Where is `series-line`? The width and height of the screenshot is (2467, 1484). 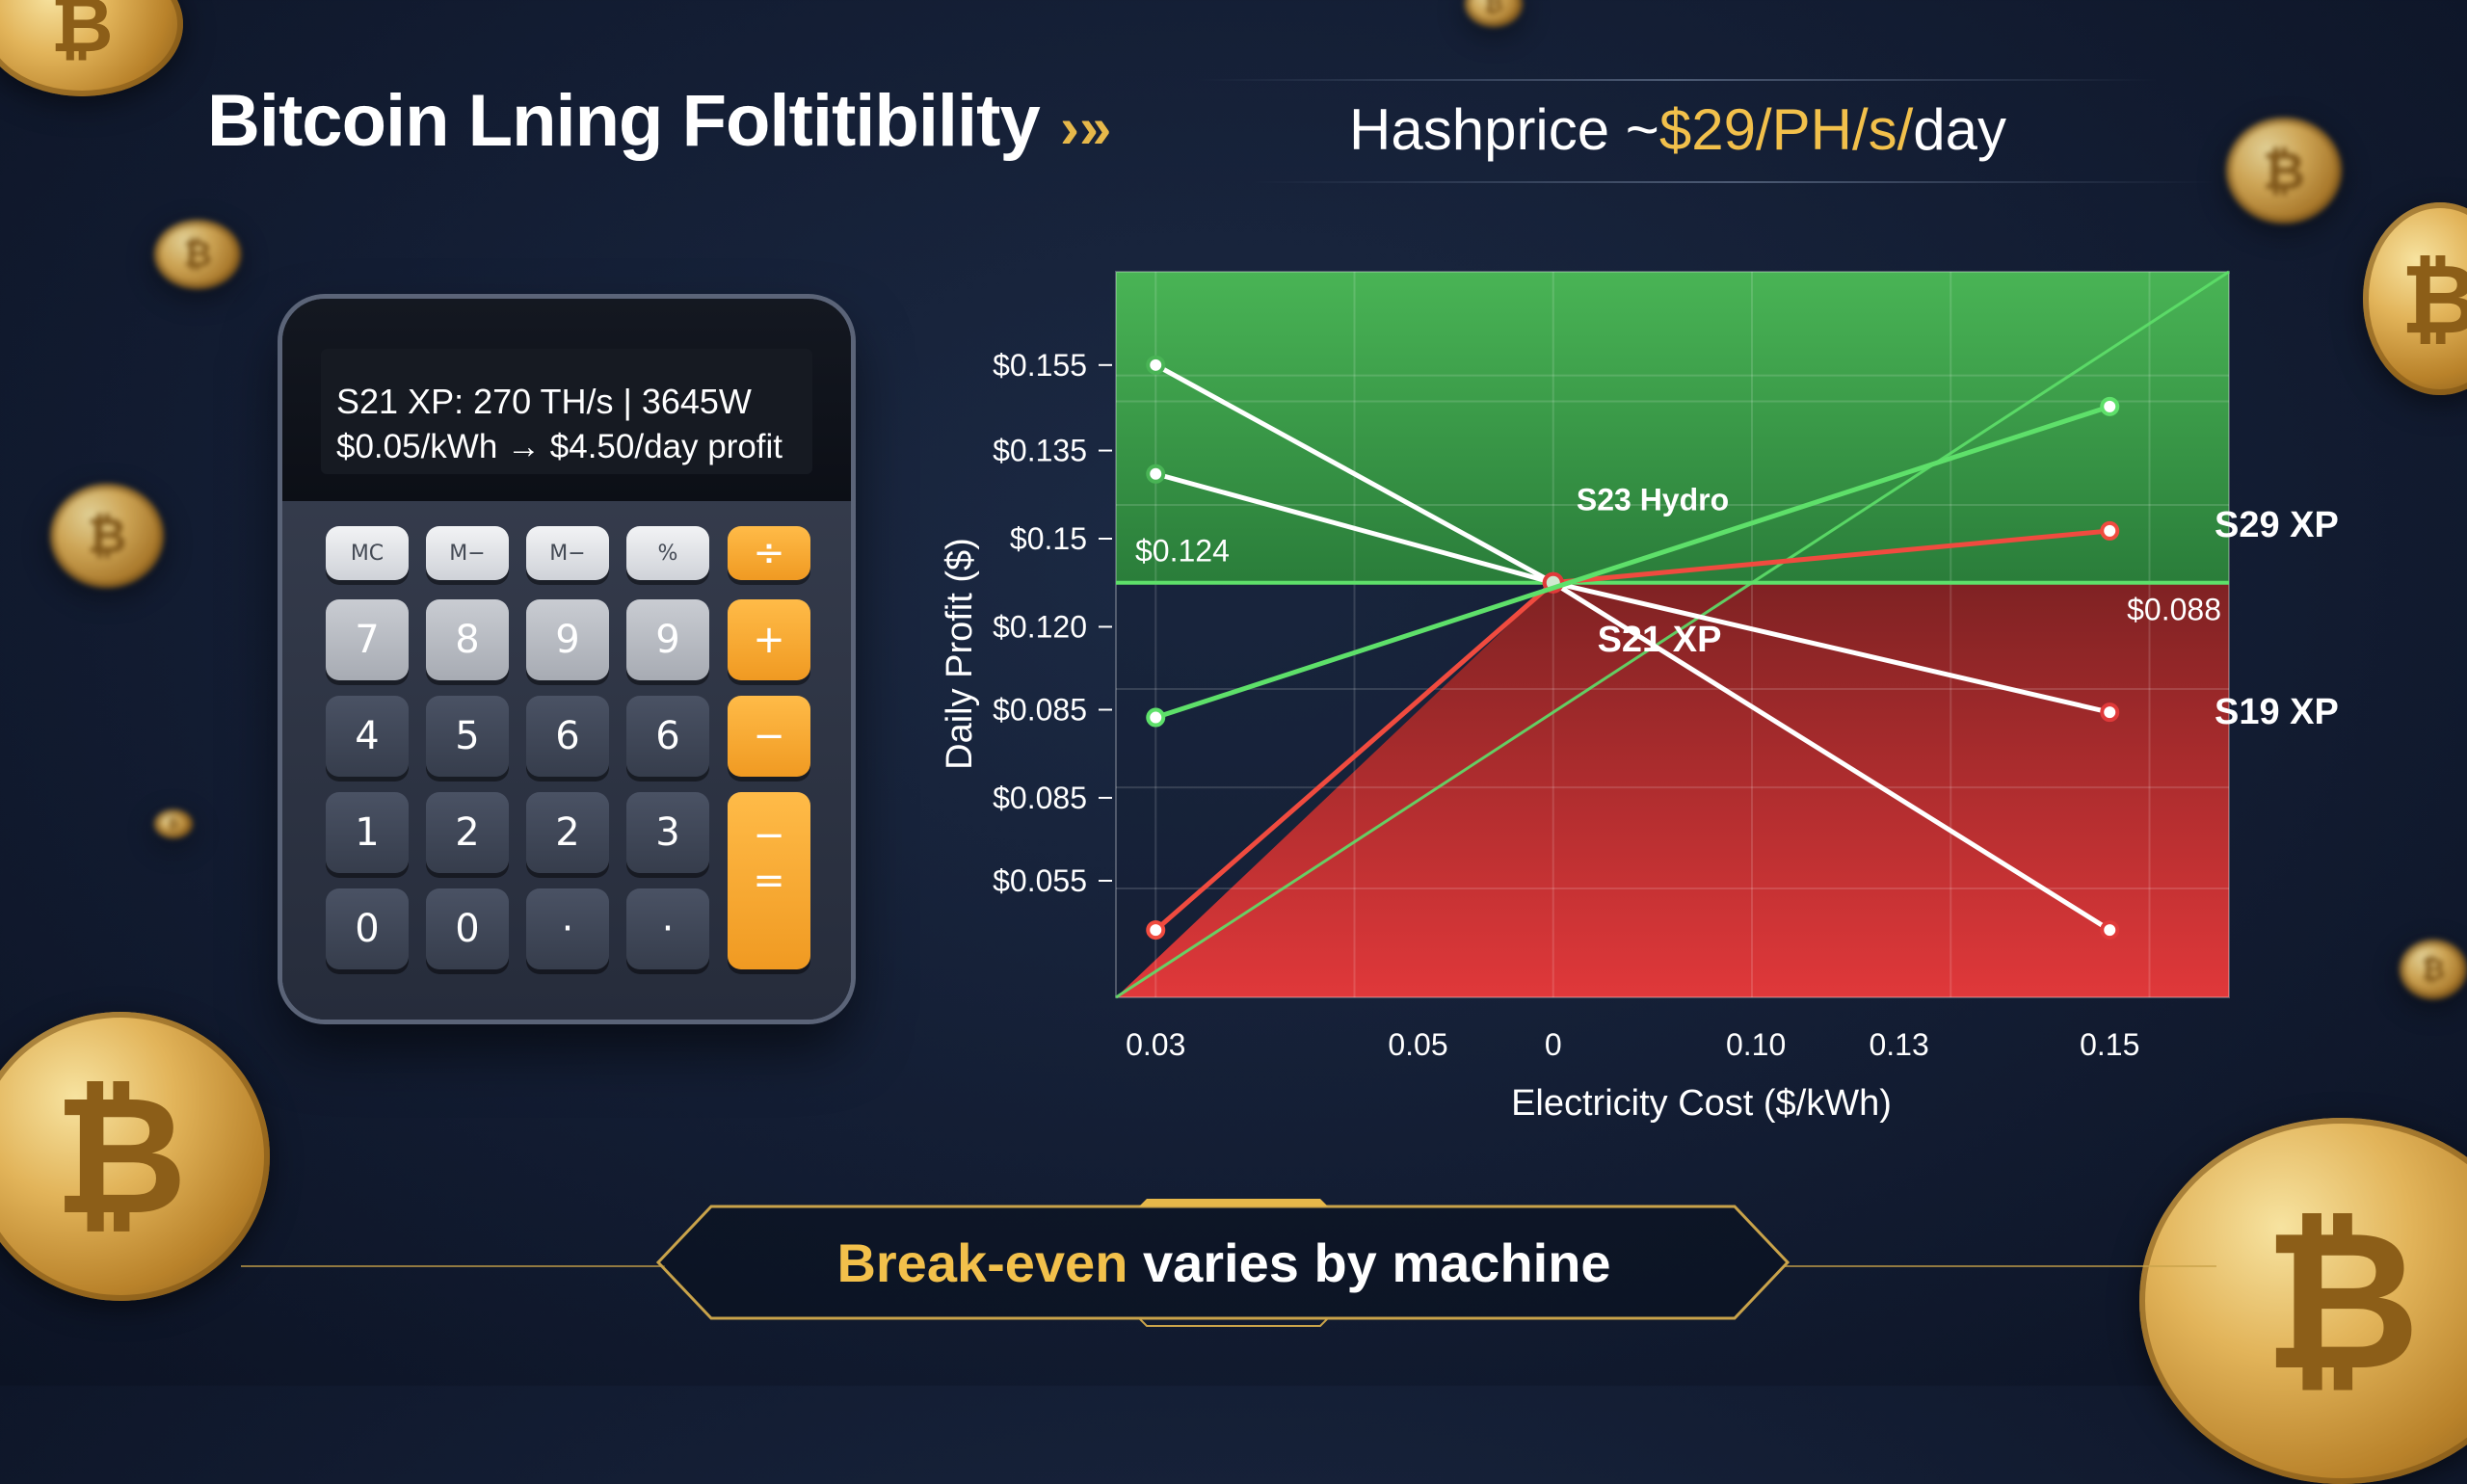
series-line is located at coordinates (1632, 562).